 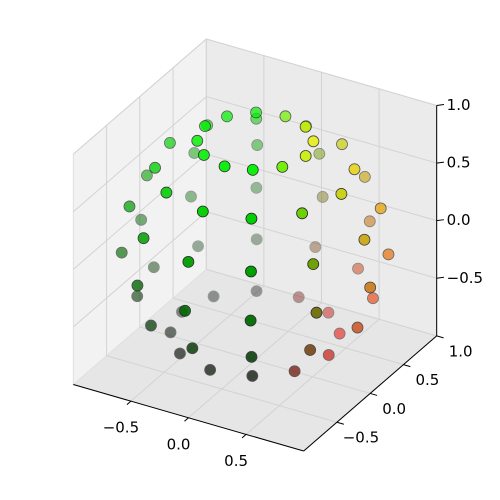 I want to click on x-tick-label: 0.0, so click(x=179, y=444).